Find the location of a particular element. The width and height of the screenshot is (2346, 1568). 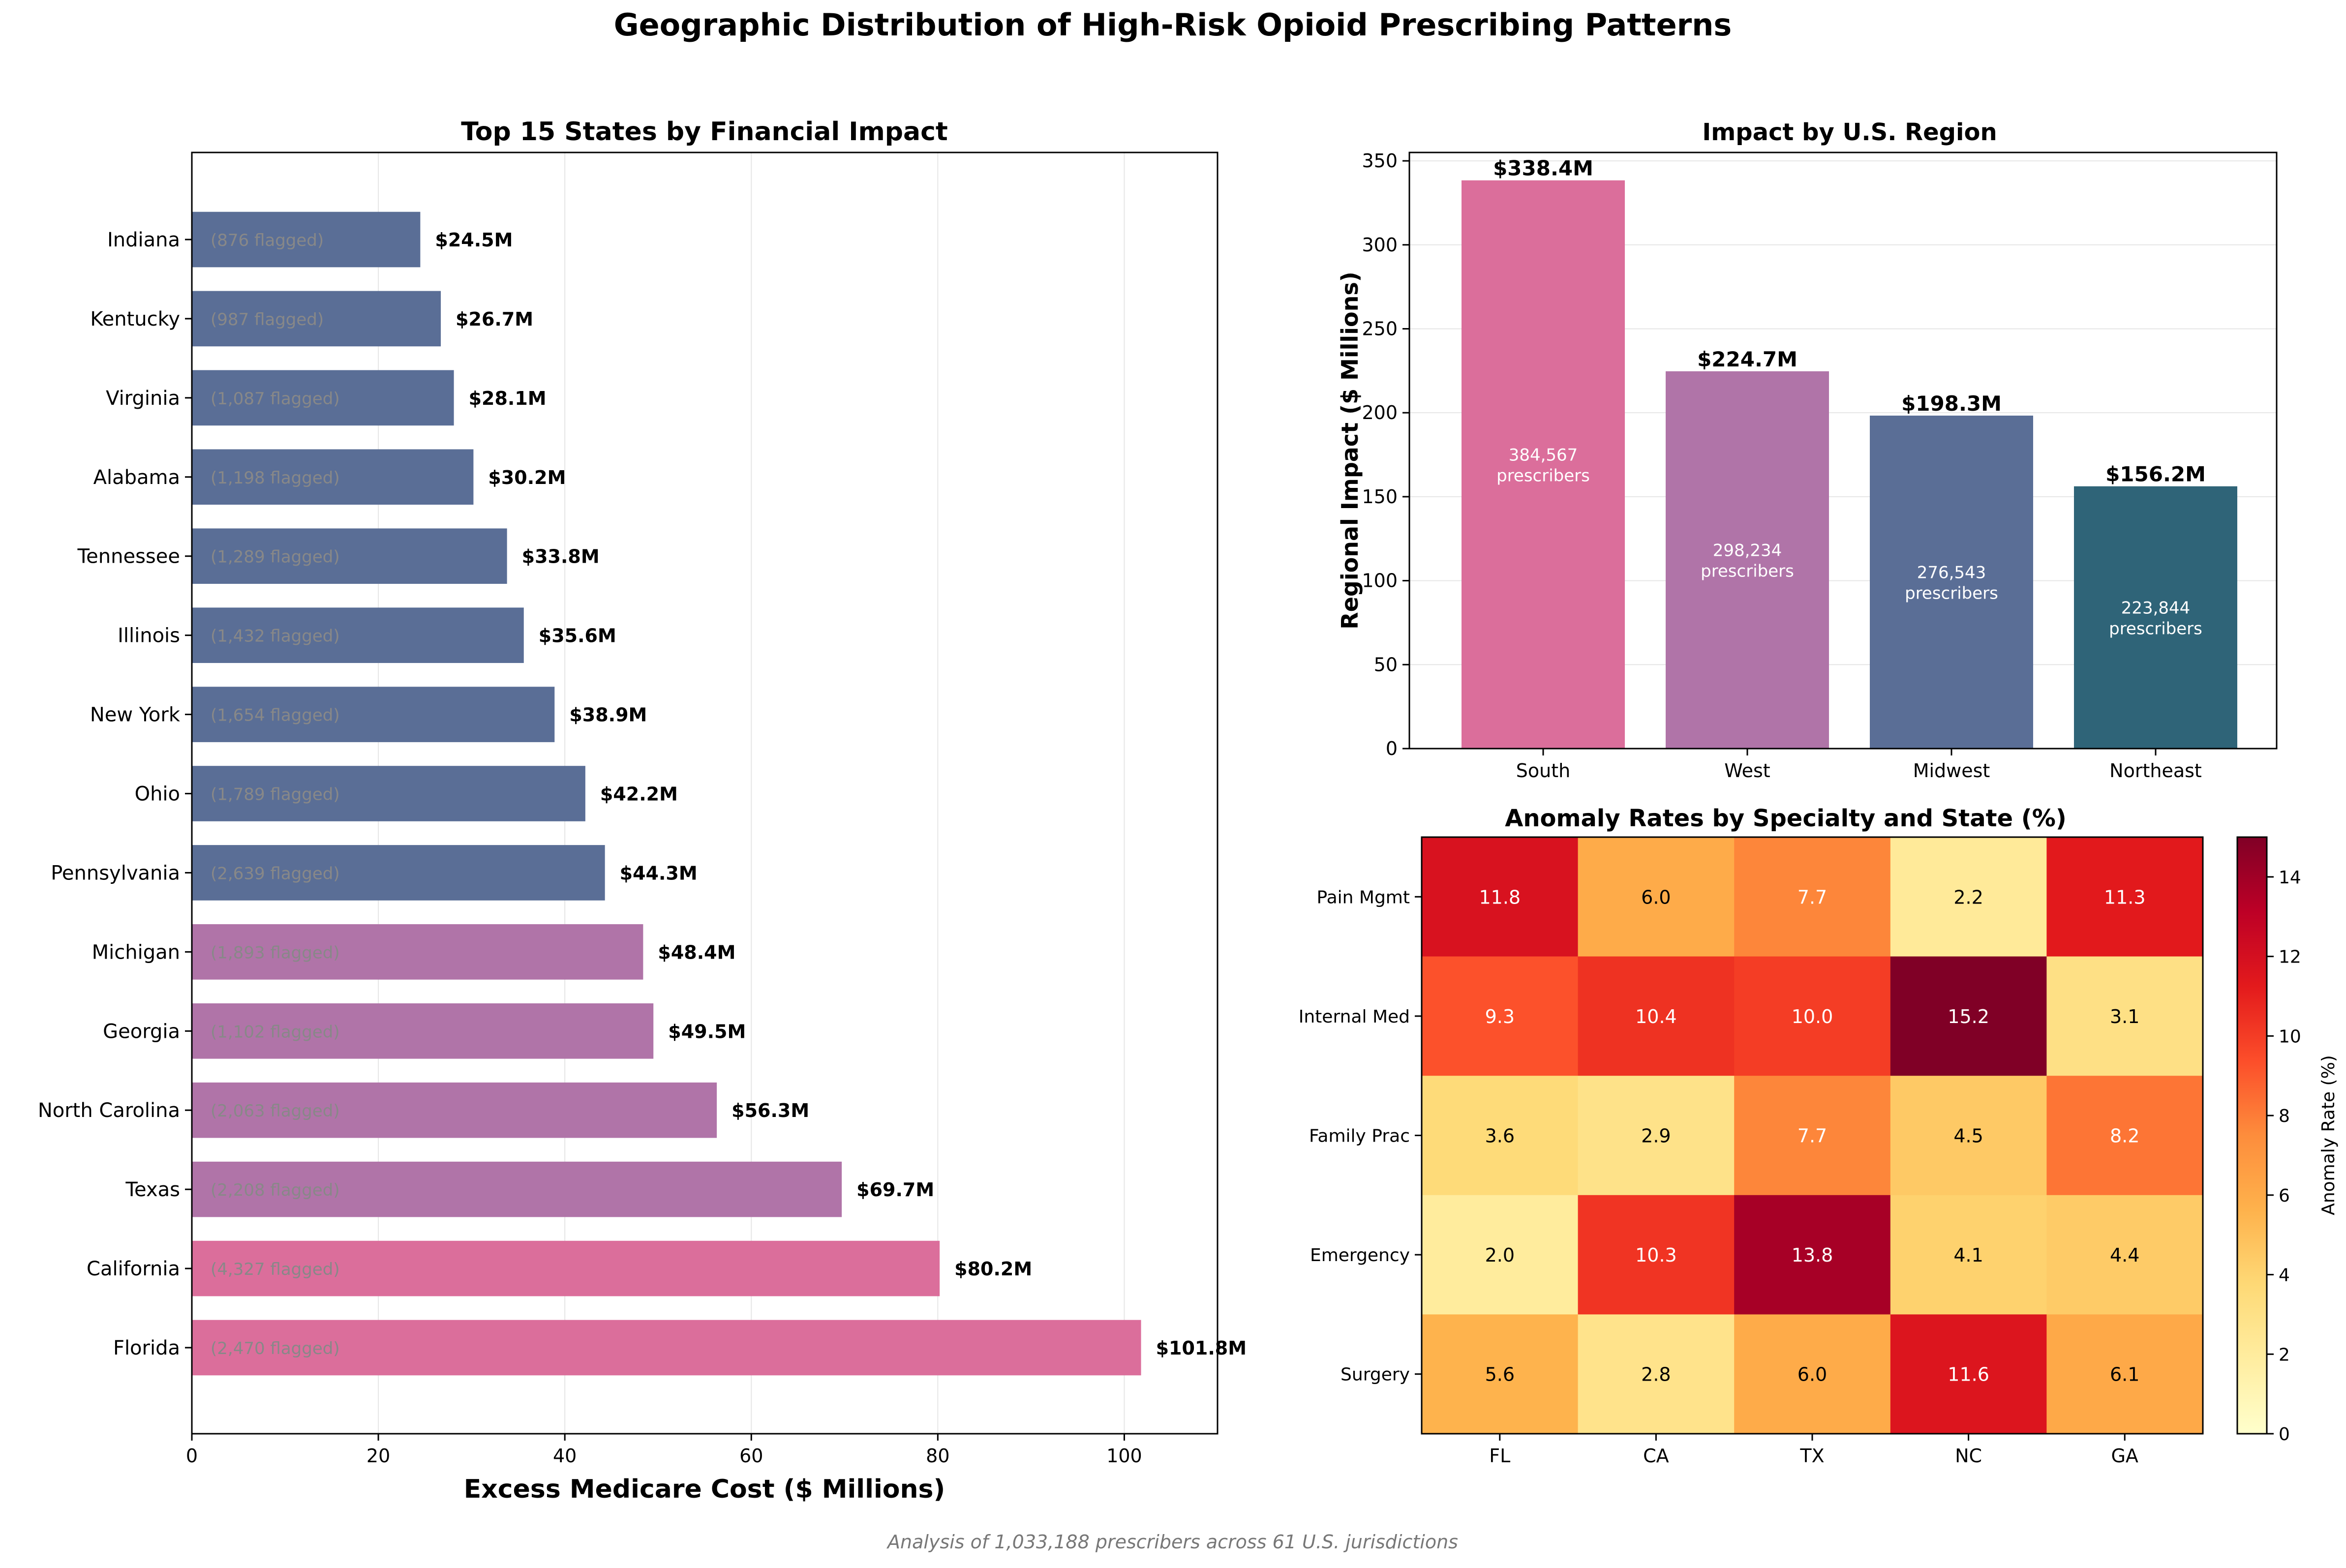

heatmap-cell-value: 5.6 is located at coordinates (1500, 1375).